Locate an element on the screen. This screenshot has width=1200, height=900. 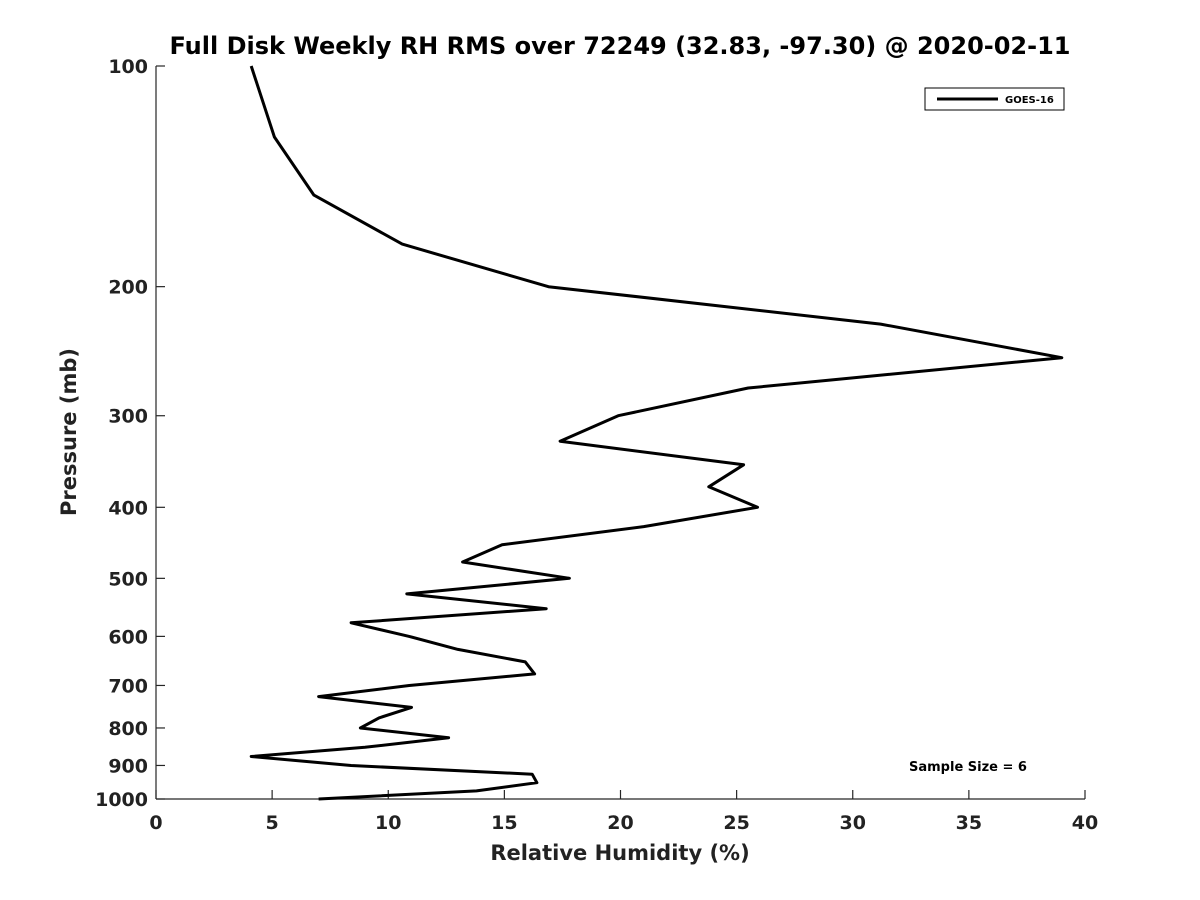
x-axis: 0 5 10 15 20 25 30 35 40 is located at coordinates (623, 812).